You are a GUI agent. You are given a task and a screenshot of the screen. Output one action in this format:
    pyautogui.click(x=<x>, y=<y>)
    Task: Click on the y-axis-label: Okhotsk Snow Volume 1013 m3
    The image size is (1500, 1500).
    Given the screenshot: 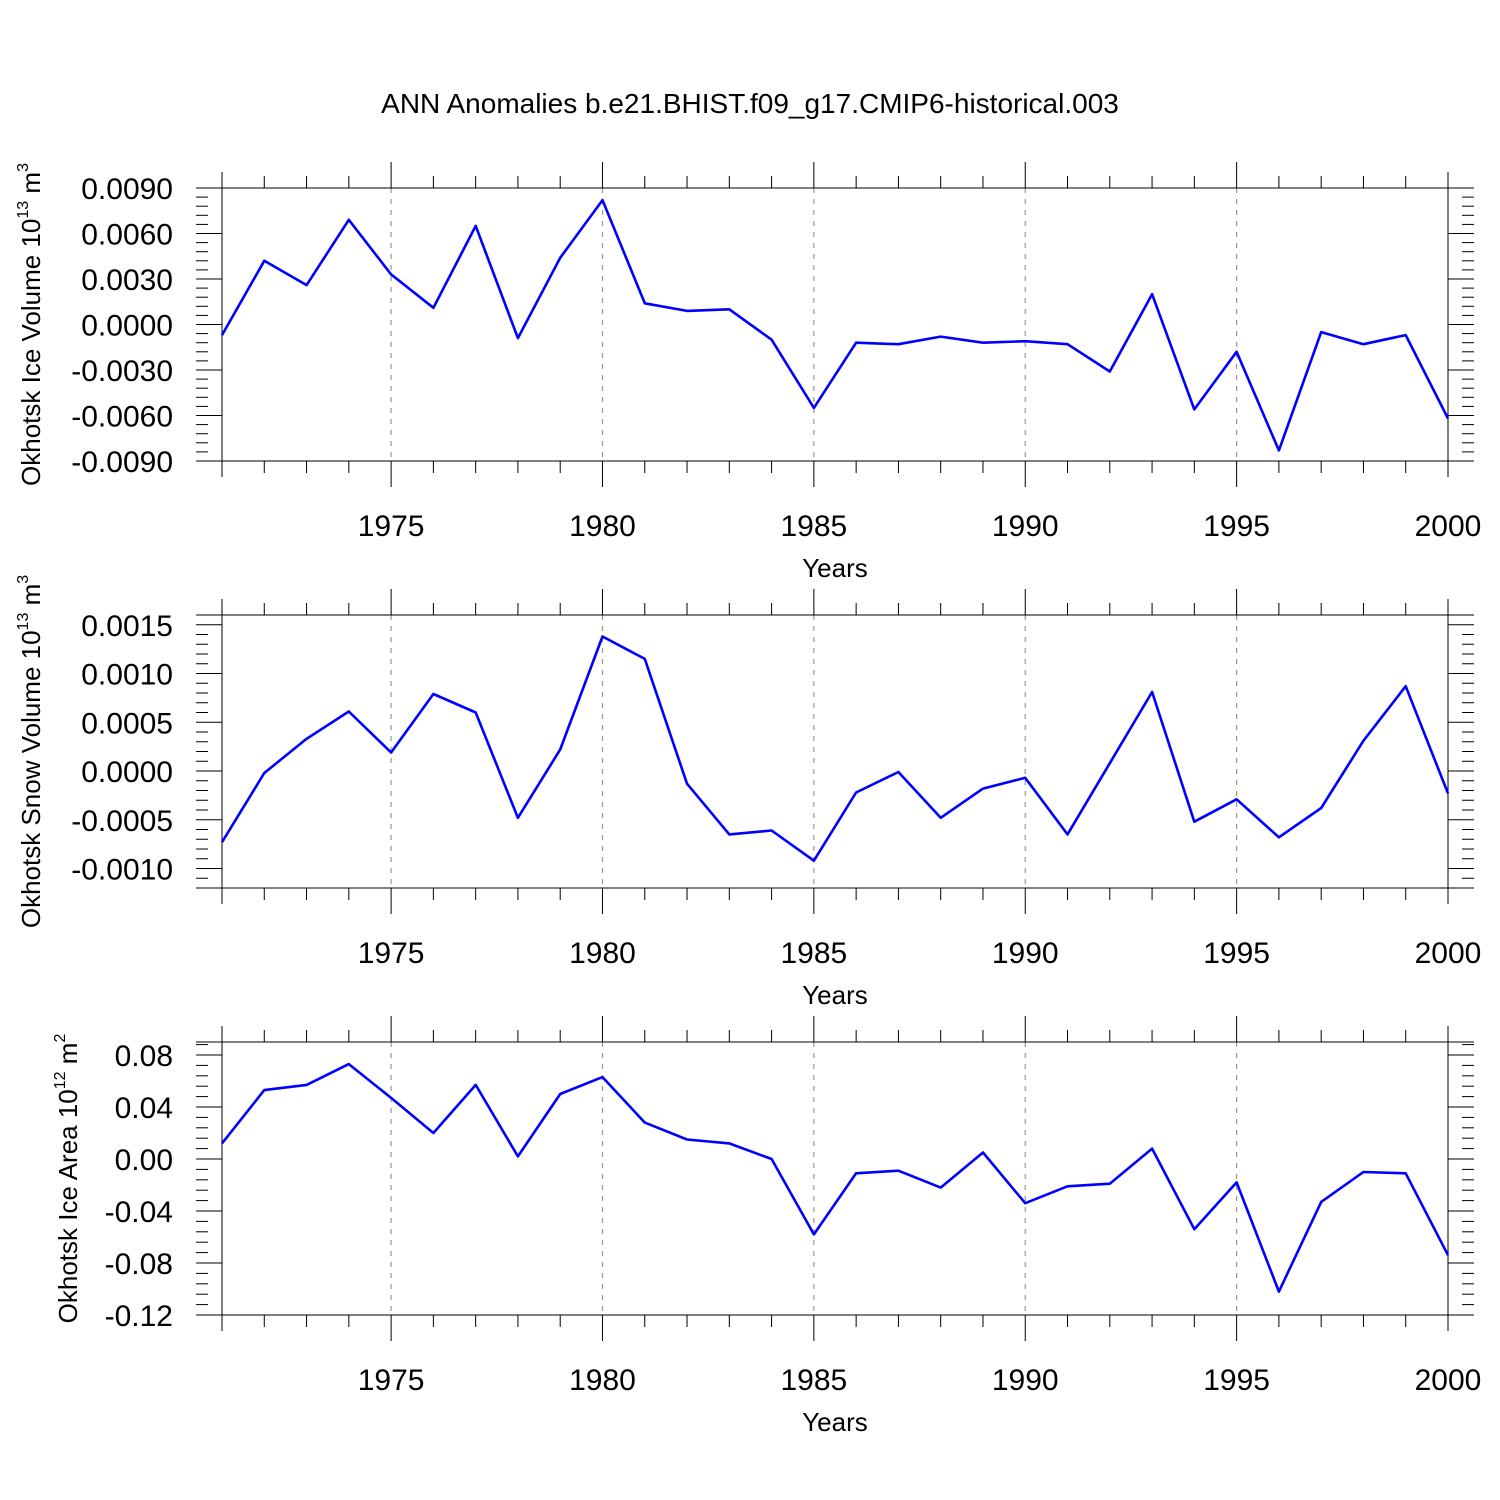 What is the action you would take?
    pyautogui.click(x=30, y=751)
    